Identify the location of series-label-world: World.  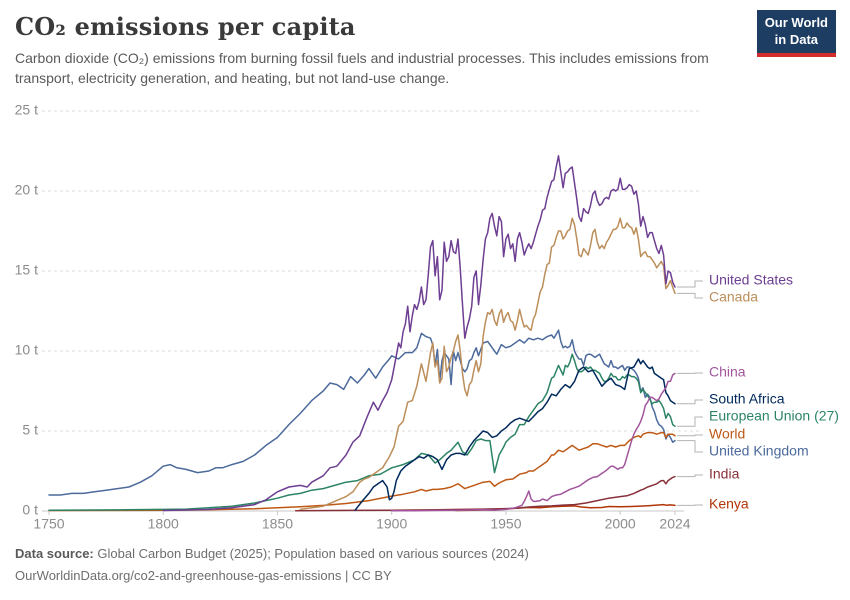
(727, 434).